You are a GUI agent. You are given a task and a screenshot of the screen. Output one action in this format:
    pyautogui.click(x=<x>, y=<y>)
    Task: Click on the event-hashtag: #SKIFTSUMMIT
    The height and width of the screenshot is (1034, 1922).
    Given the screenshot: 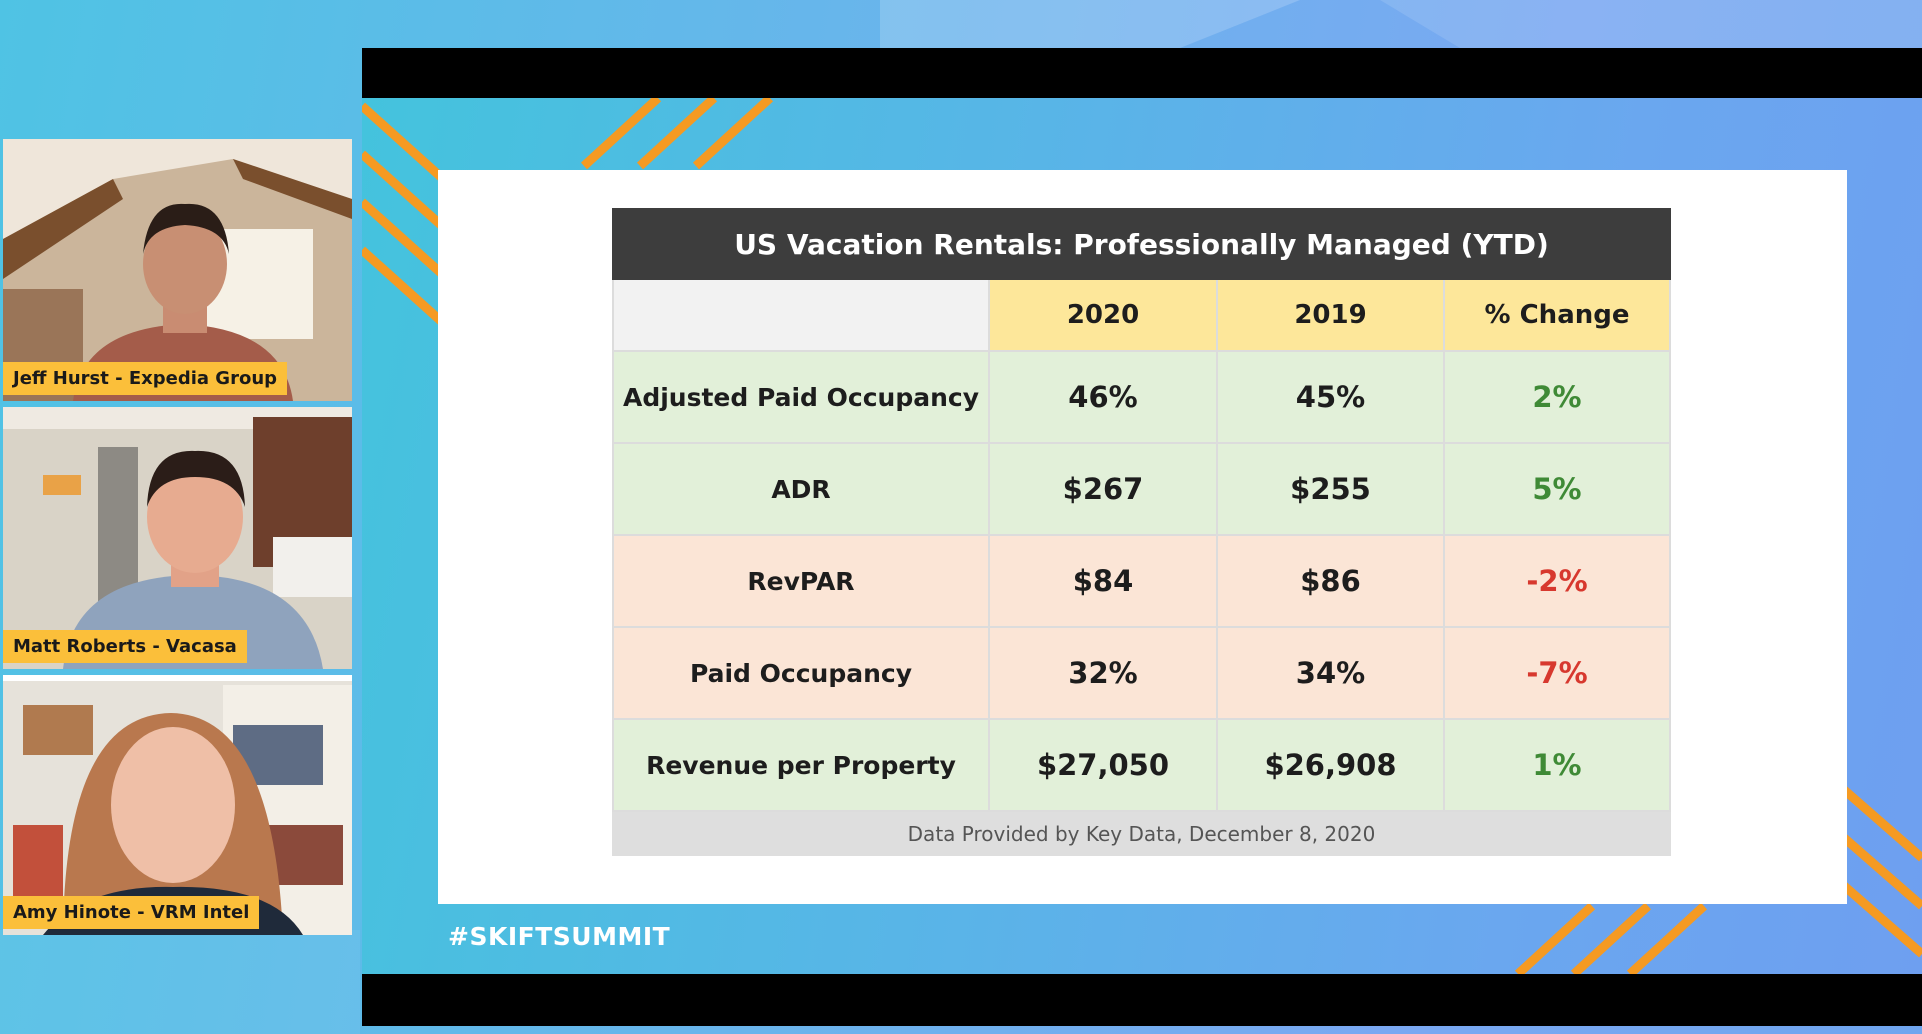 What is the action you would take?
    pyautogui.click(x=559, y=936)
    